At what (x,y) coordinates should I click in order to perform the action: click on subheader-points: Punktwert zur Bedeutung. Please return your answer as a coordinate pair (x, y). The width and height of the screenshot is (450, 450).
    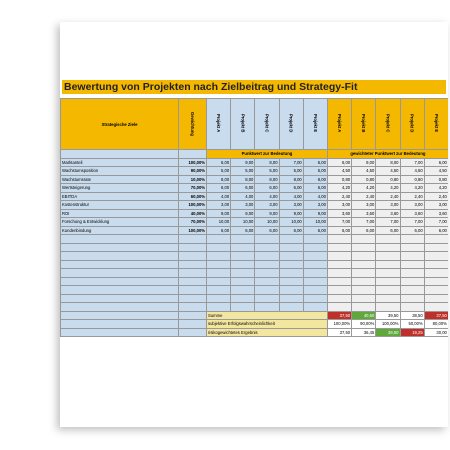
    Looking at the image, I should click on (267, 154).